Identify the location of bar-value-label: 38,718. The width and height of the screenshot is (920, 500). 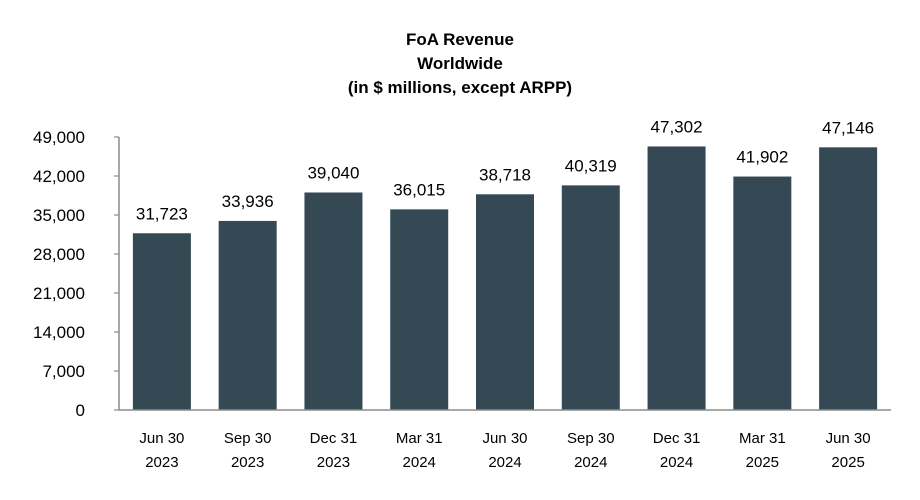
(505, 174).